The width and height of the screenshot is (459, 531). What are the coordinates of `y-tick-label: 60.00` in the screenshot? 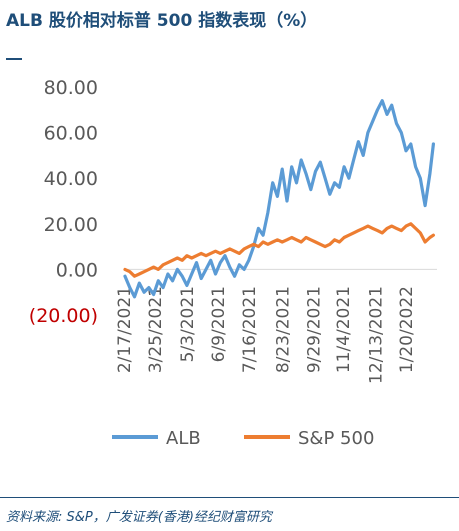 It's located at (71, 134).